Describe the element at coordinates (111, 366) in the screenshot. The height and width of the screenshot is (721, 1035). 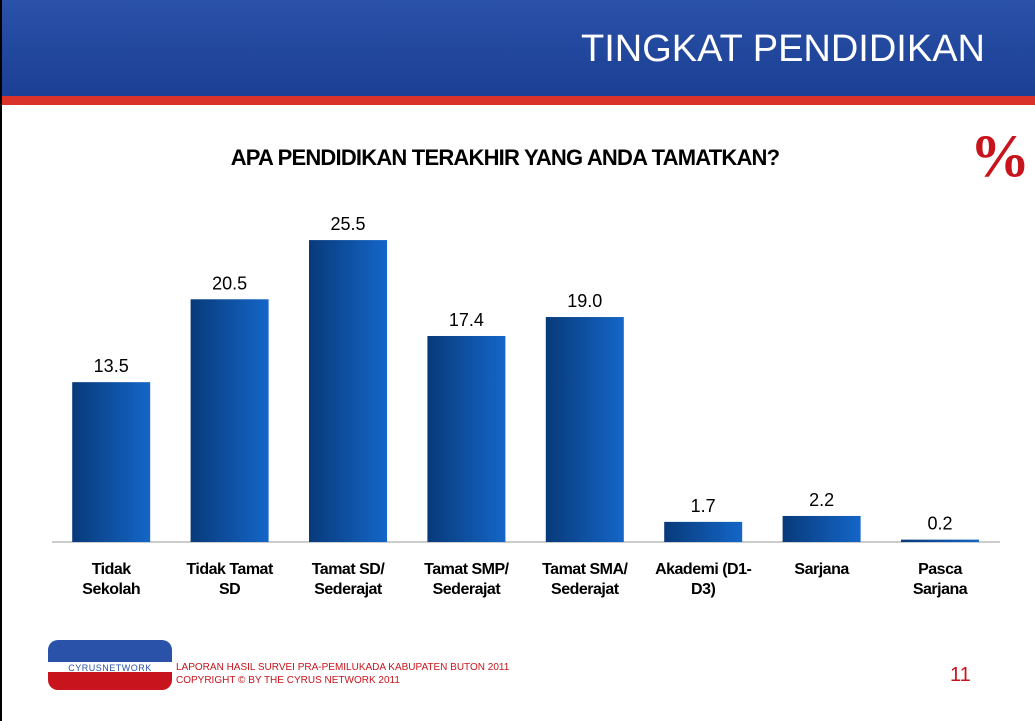
I see `value-label: 13.5` at that location.